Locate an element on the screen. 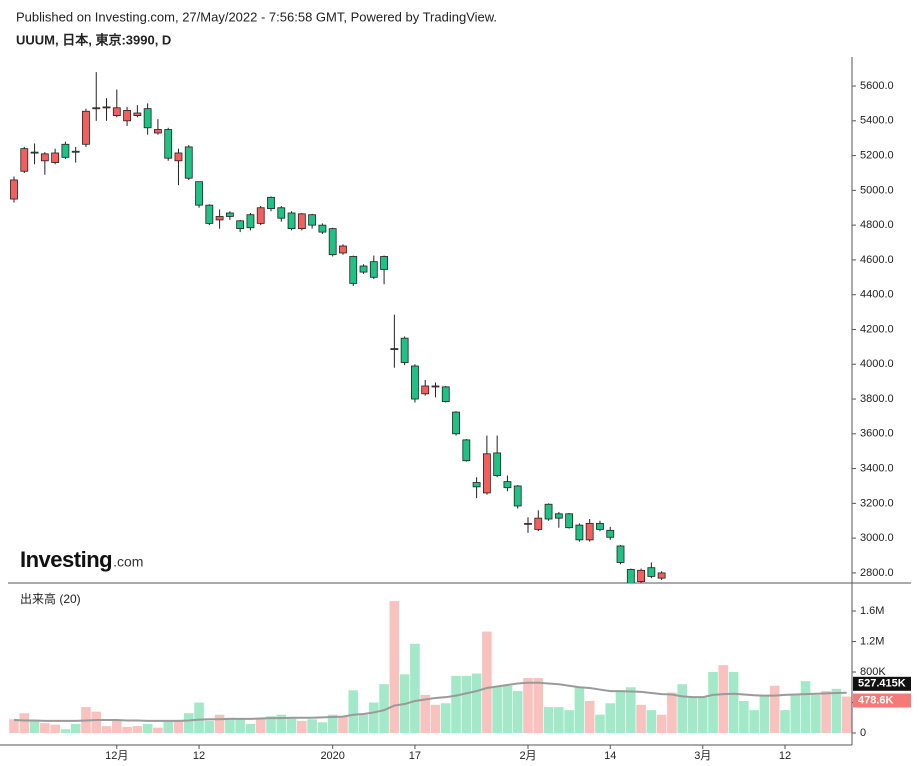  y-tick-label: 4600.0 is located at coordinates (877, 260).